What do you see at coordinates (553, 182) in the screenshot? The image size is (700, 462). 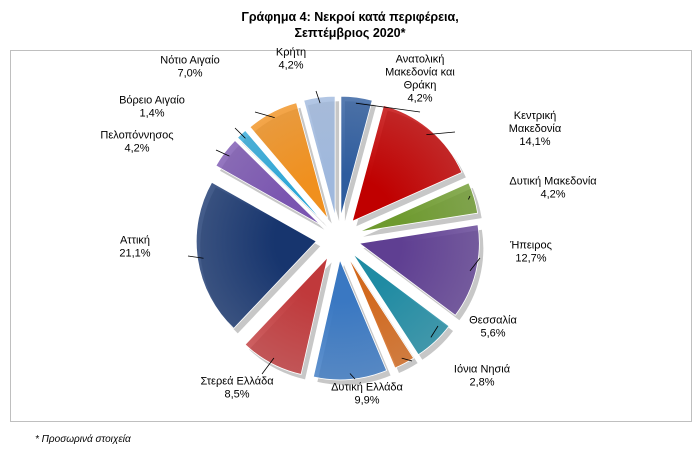 I see `slice-name: Δυτική Μακεδονία` at bounding box center [553, 182].